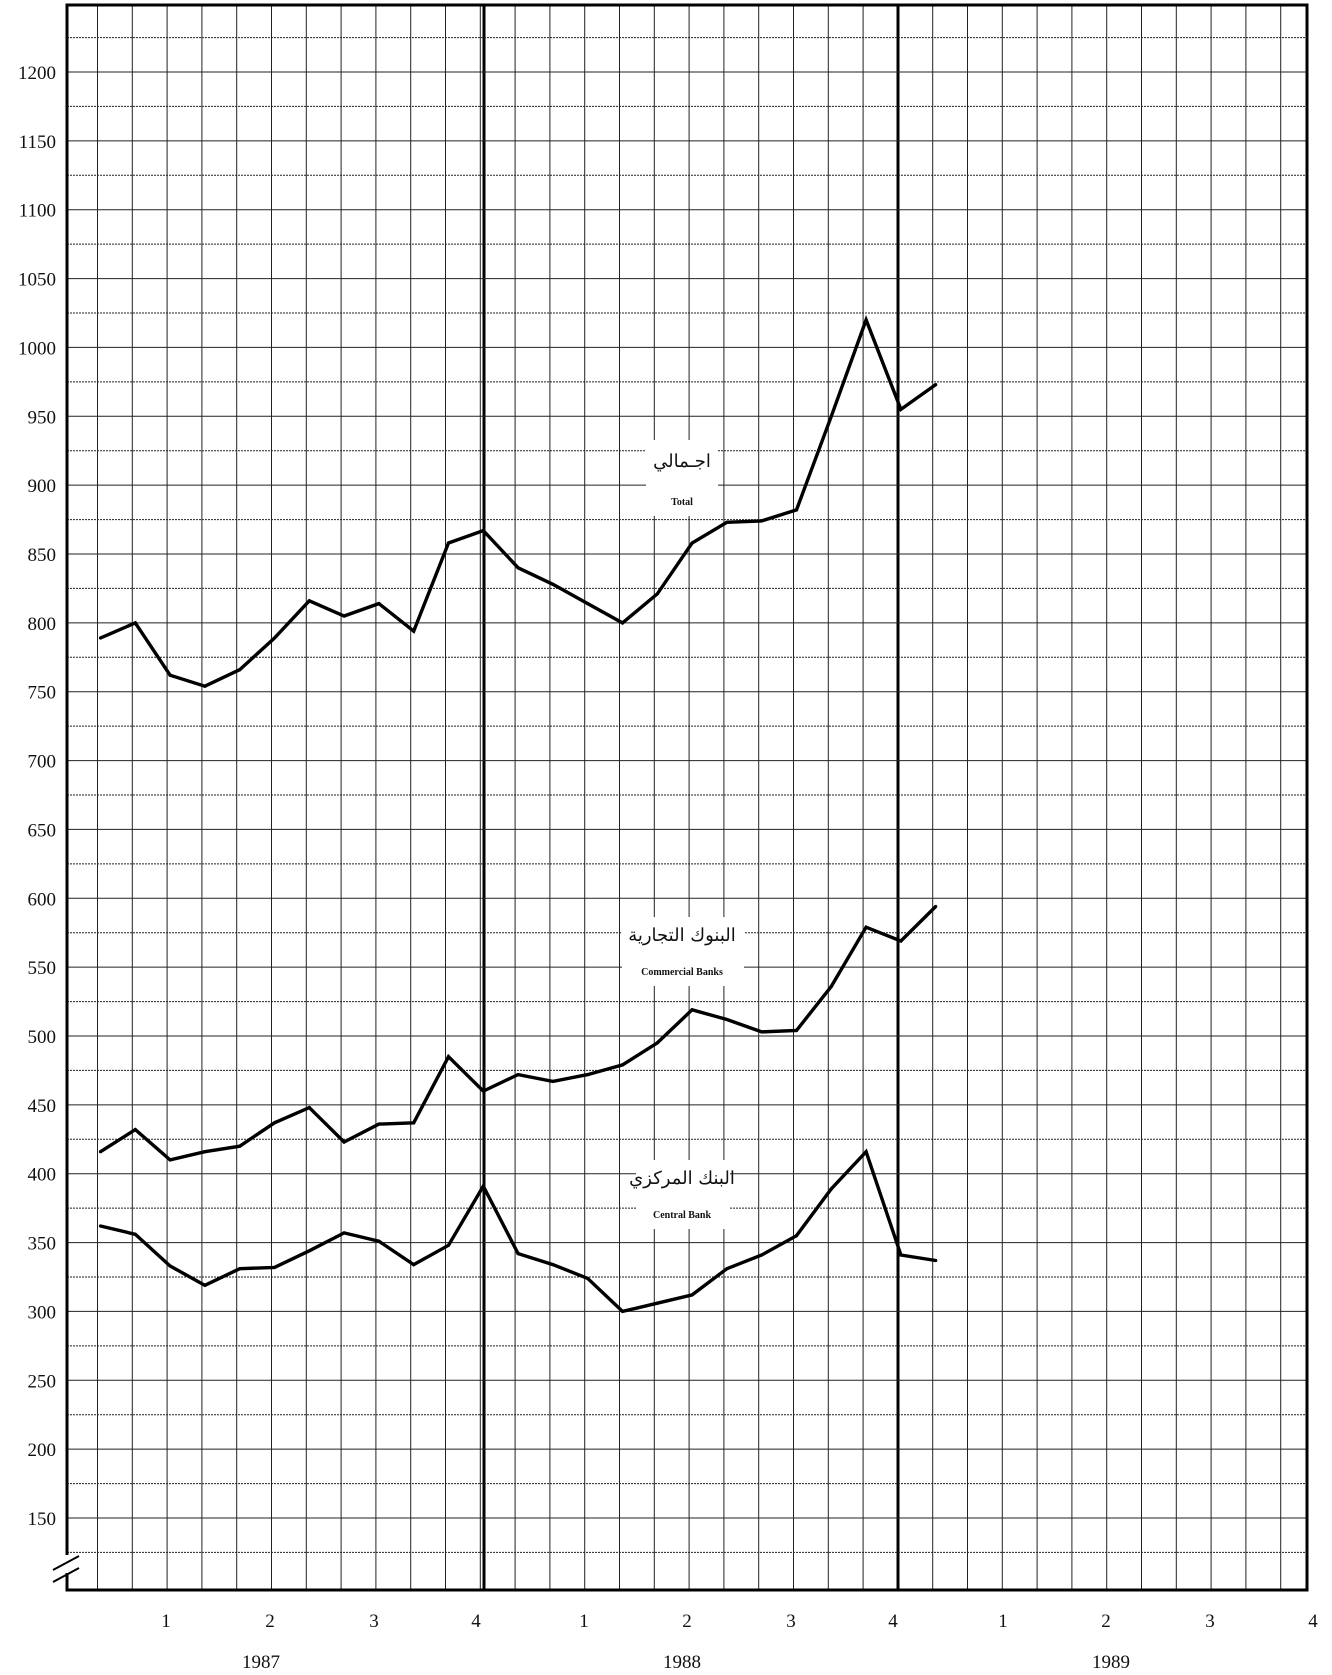 This screenshot has height=1675, width=1332. Describe the element at coordinates (42, 1312) in the screenshot. I see `y-tick-label: 300` at that location.